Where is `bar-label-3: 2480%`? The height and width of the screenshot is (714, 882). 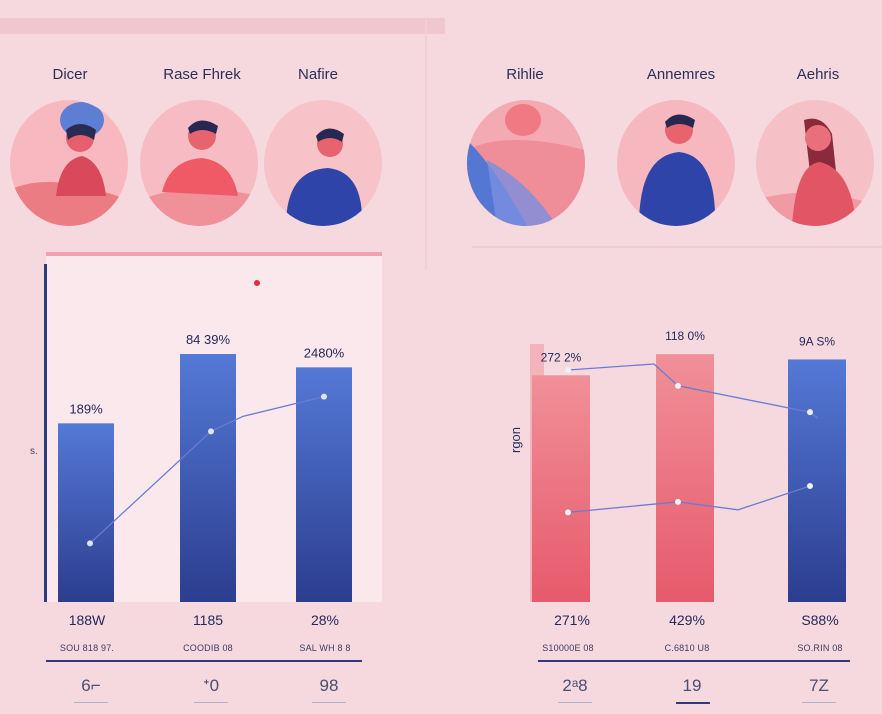
bar-label-3: 2480% is located at coordinates (324, 352).